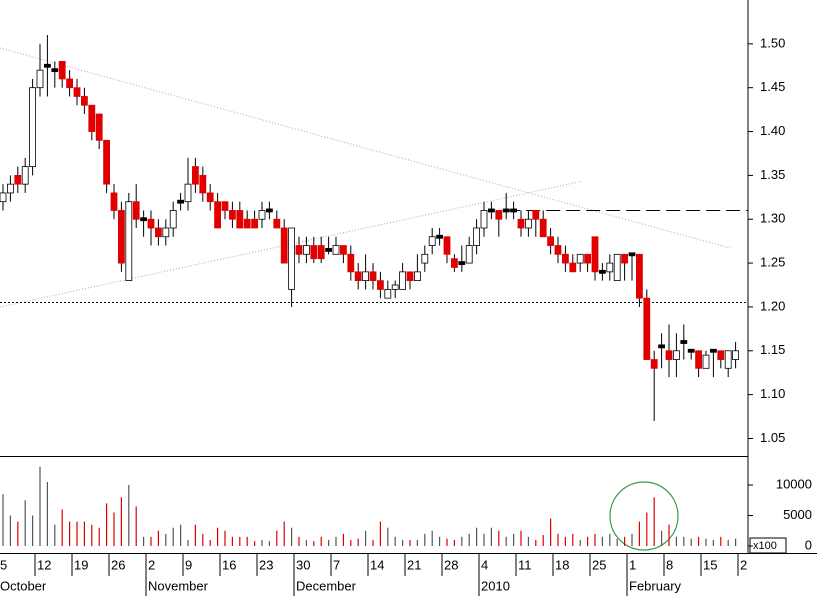 Image resolution: width=817 pixels, height=596 pixels. What do you see at coordinates (188, 564) in the screenshot?
I see `x-tick-label: 9` at bounding box center [188, 564].